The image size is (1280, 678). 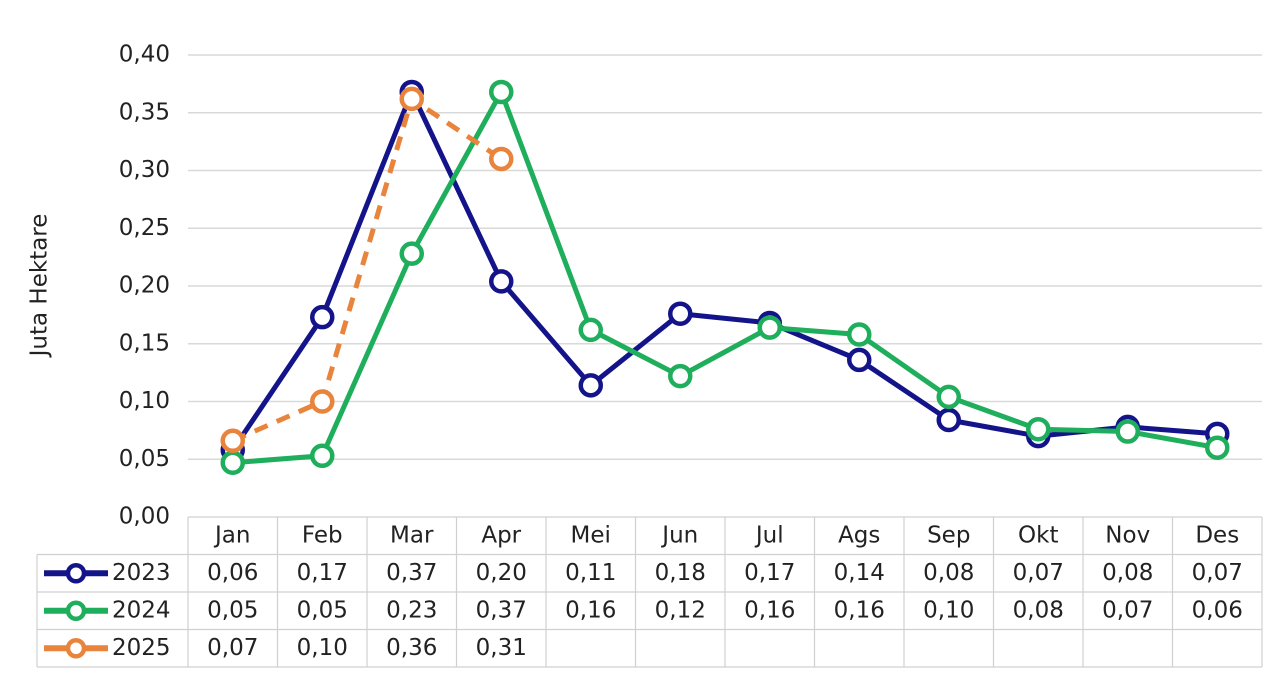 What do you see at coordinates (859, 573) in the screenshot?
I see `table-value: 0,14` at bounding box center [859, 573].